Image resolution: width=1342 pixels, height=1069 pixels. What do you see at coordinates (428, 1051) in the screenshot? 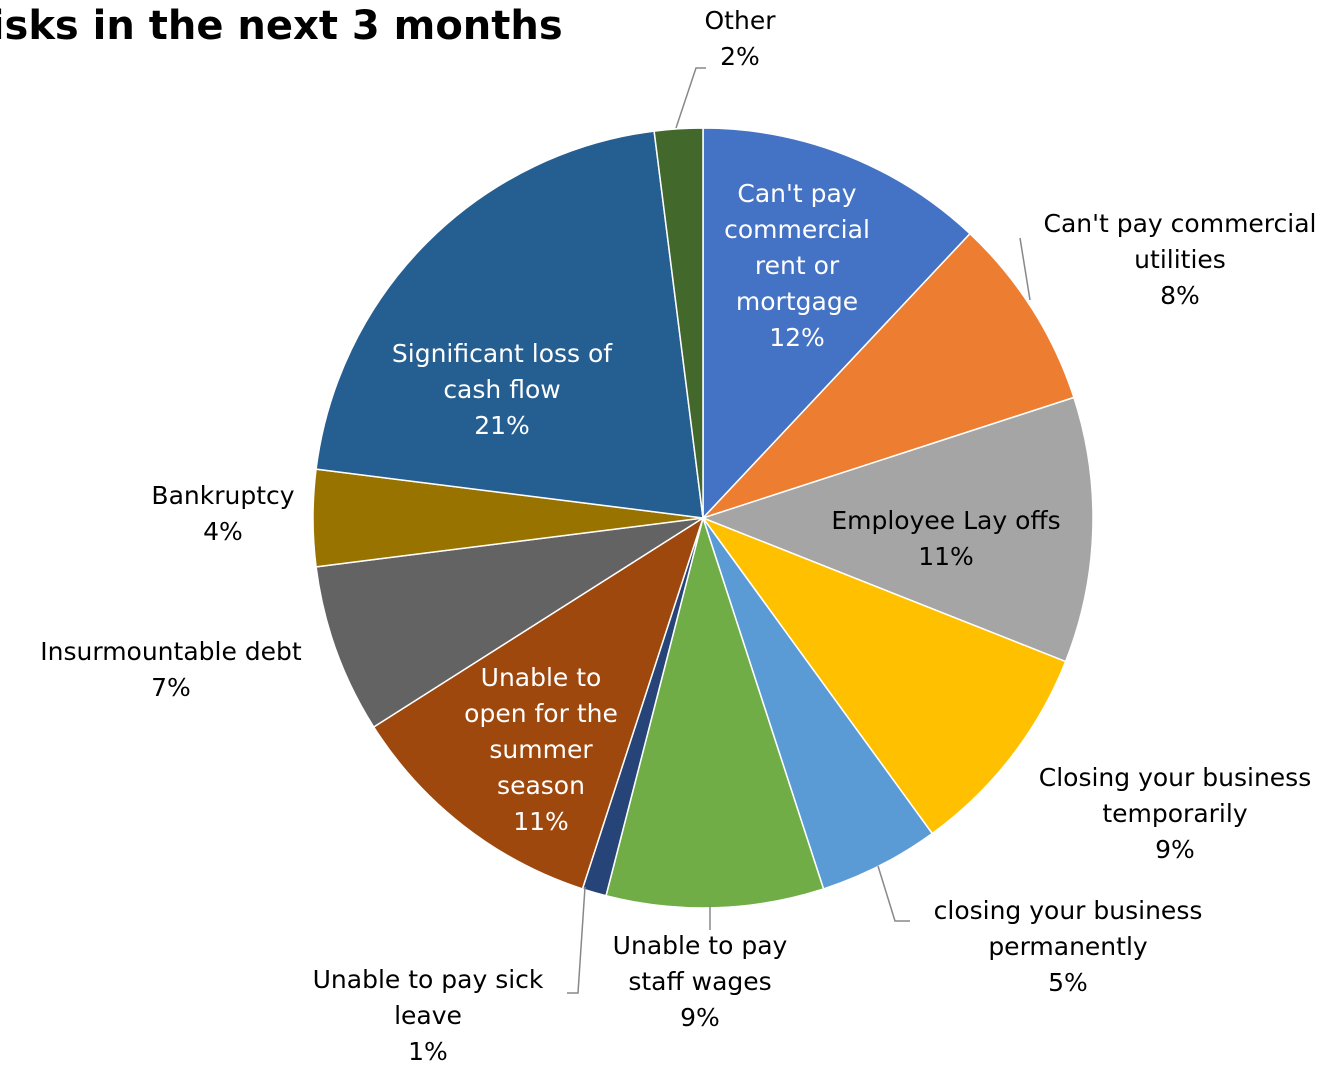
I see `slice-value-label: 1%` at bounding box center [428, 1051].